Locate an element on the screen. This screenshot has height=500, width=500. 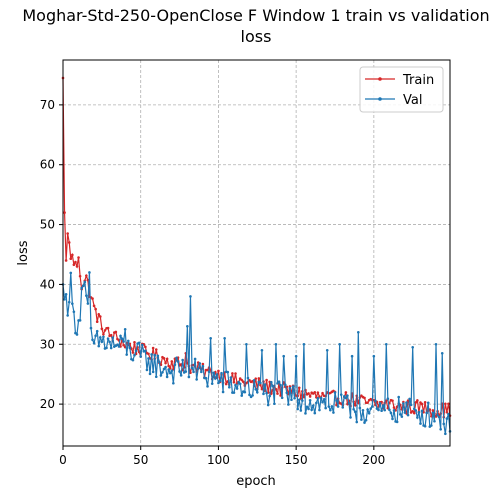
x-tick-label: 100 is located at coordinates (218, 460).